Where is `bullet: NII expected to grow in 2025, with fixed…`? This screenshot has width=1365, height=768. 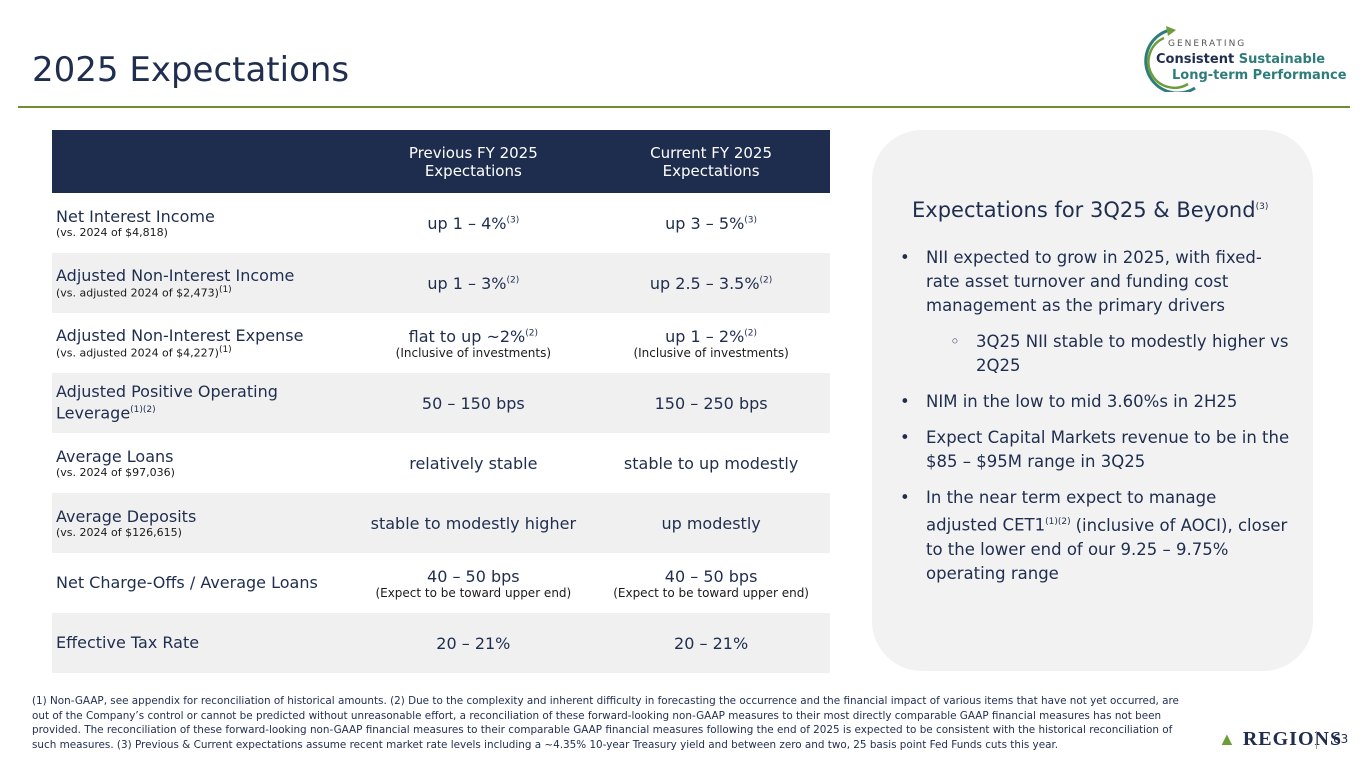 bullet: NII expected to grow in 2025, with fixed… is located at coordinates (1095, 282).